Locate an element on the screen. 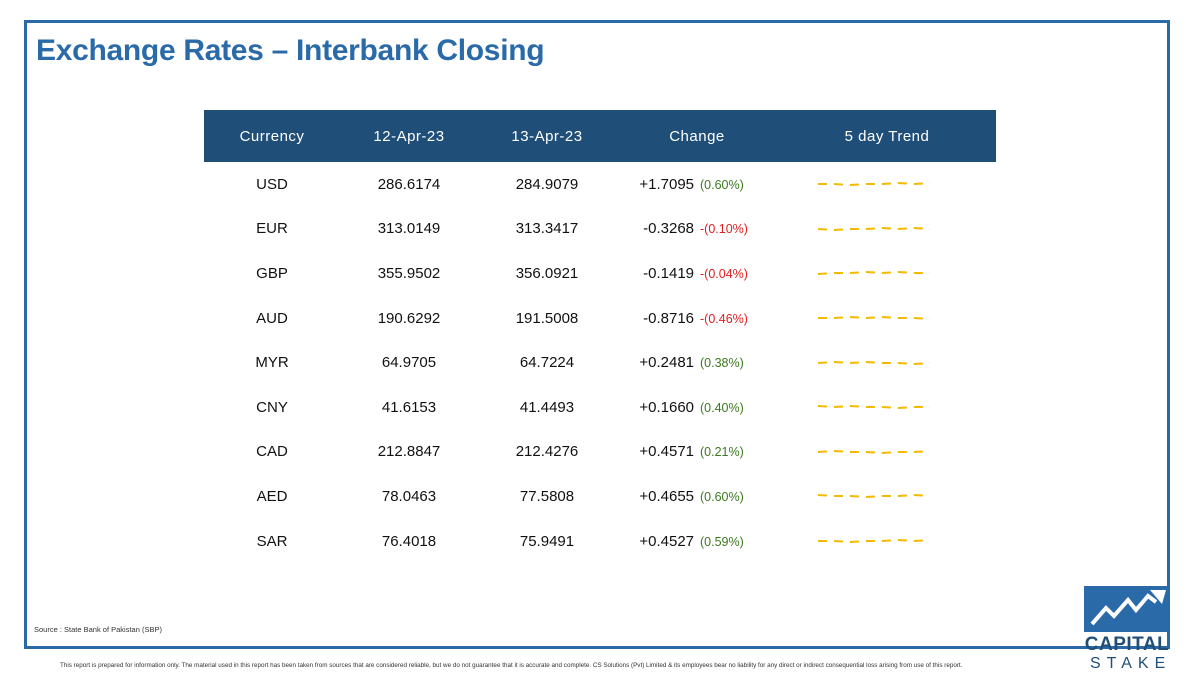  change-percent: -(0.10%) is located at coordinates (724, 229).